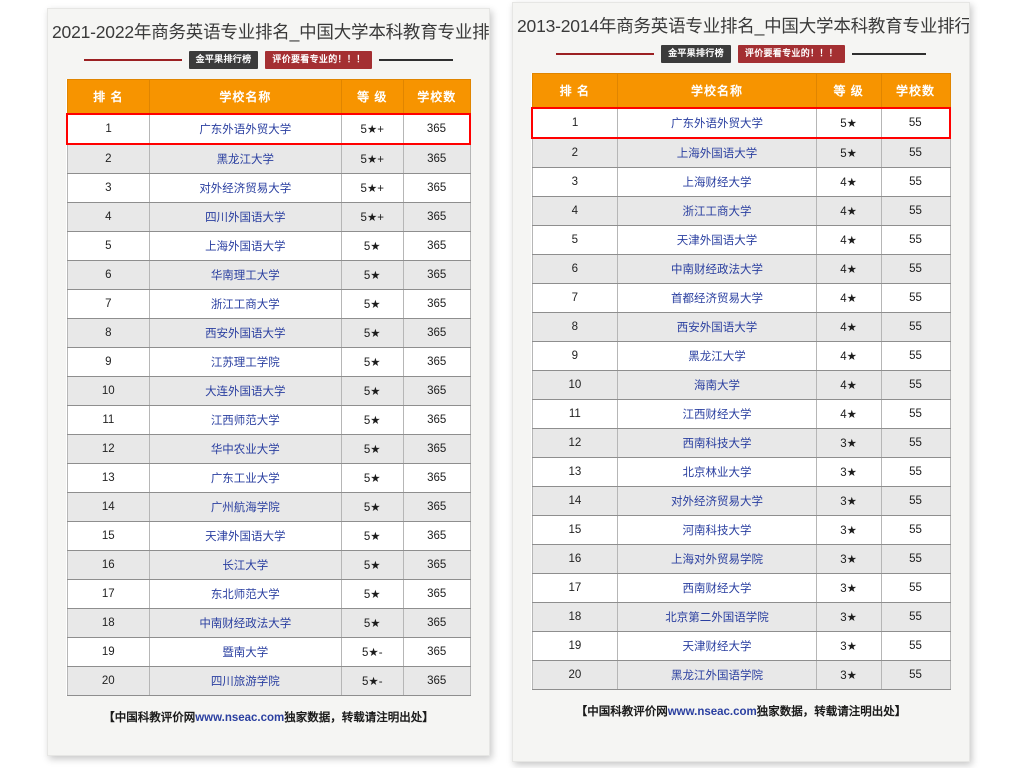 This screenshot has width=1024, height=768. What do you see at coordinates (268, 158) in the screenshot?
I see `table-row: 2 黑龙江大学 5★+ 365` at bounding box center [268, 158].